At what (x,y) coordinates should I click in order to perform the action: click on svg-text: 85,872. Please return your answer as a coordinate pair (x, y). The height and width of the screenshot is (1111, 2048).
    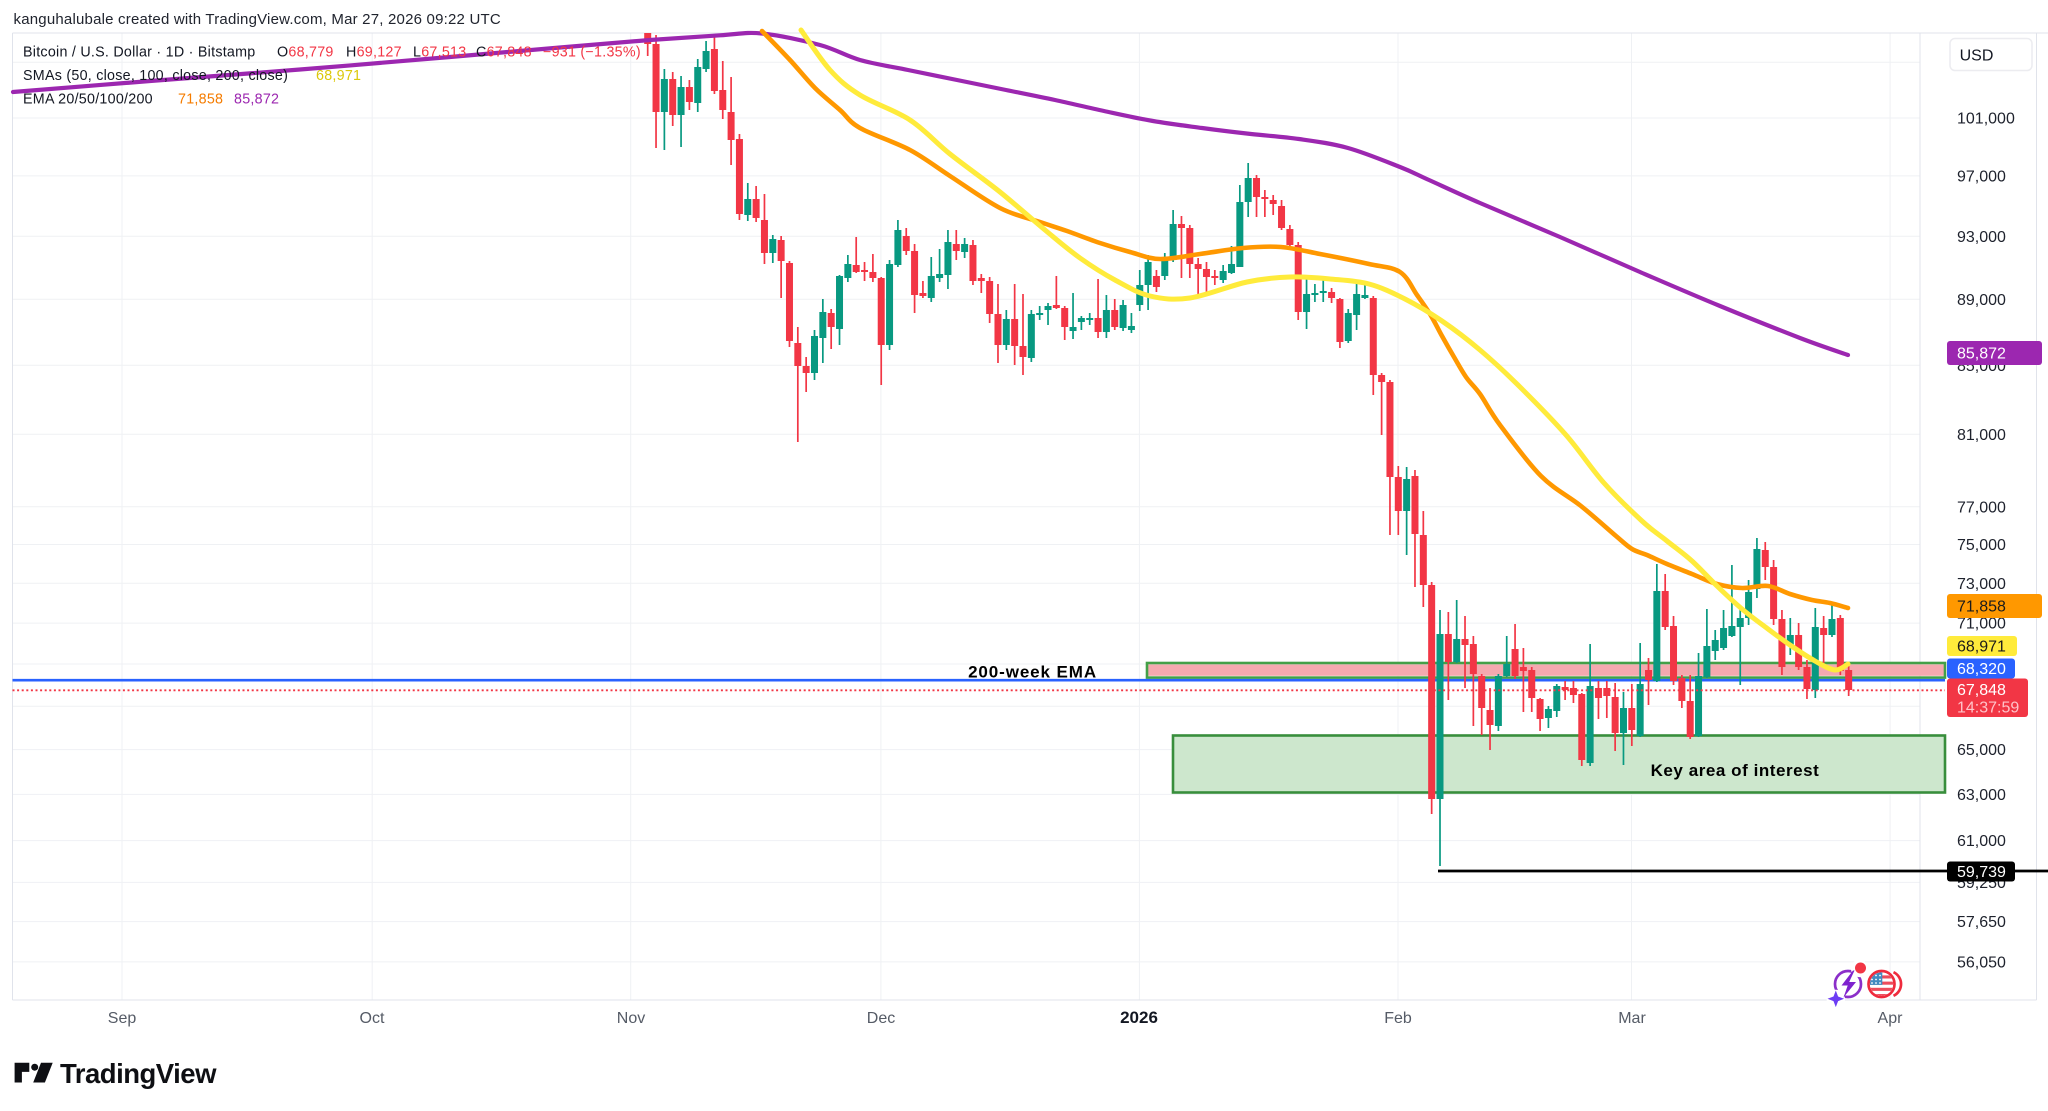
    Looking at the image, I should click on (1981, 354).